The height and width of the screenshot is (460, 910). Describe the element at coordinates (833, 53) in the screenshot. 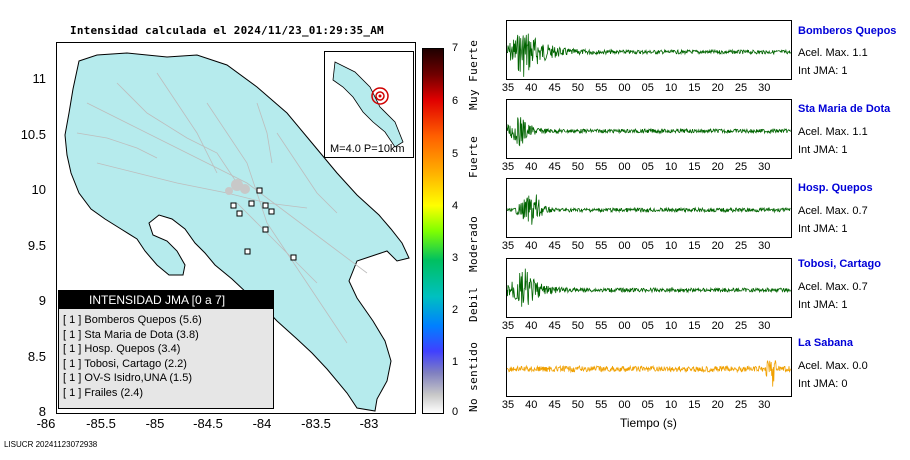

I see `station-acel: Acel. Max. 1.1` at that location.